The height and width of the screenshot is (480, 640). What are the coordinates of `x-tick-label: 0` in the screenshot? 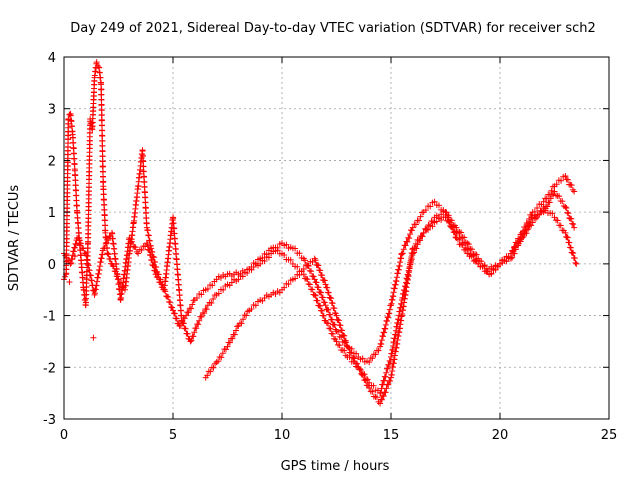 It's located at (64, 435).